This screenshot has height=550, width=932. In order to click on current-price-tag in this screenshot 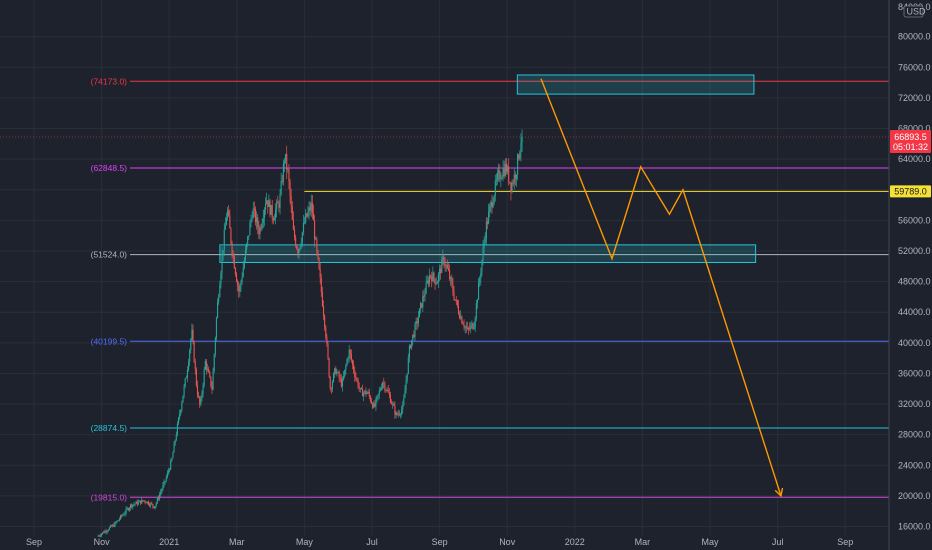, I will do `click(910, 142)`.